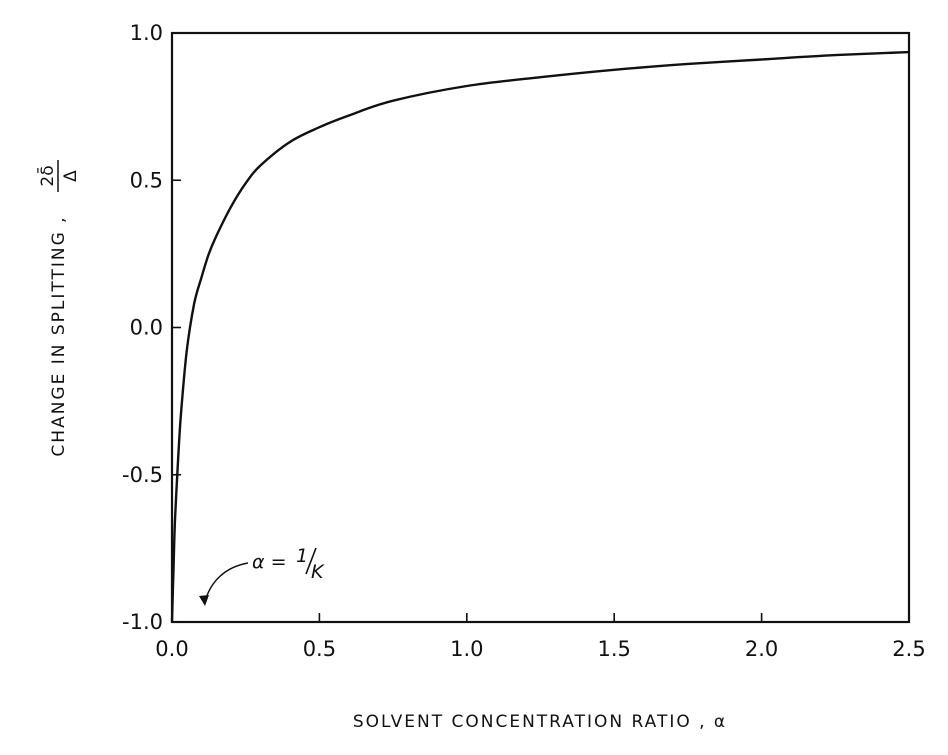  What do you see at coordinates (71, 176) in the screenshot?
I see `y-axis-fraction-denominator: Δ` at bounding box center [71, 176].